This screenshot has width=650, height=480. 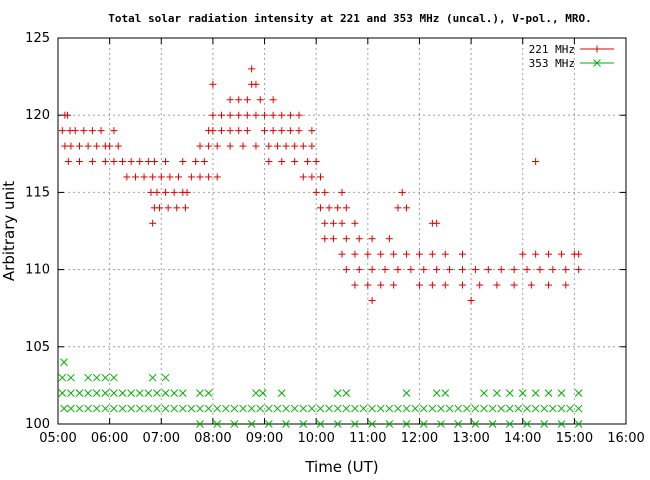 What do you see at coordinates (37, 270) in the screenshot?
I see `y-tick-label: 110` at bounding box center [37, 270].